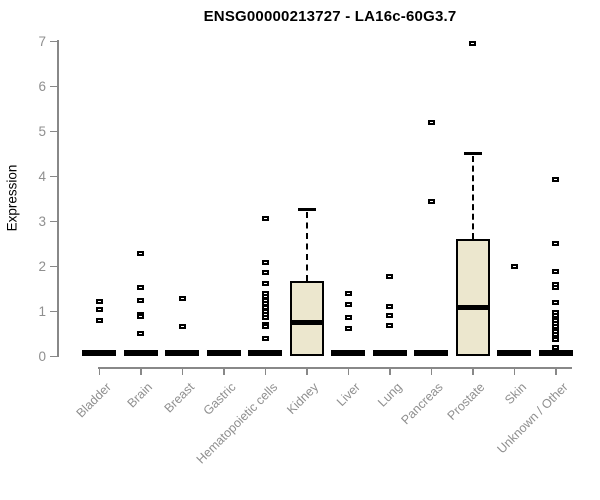 The image size is (600, 500). I want to click on y-tick-label: 1, so click(42, 311).